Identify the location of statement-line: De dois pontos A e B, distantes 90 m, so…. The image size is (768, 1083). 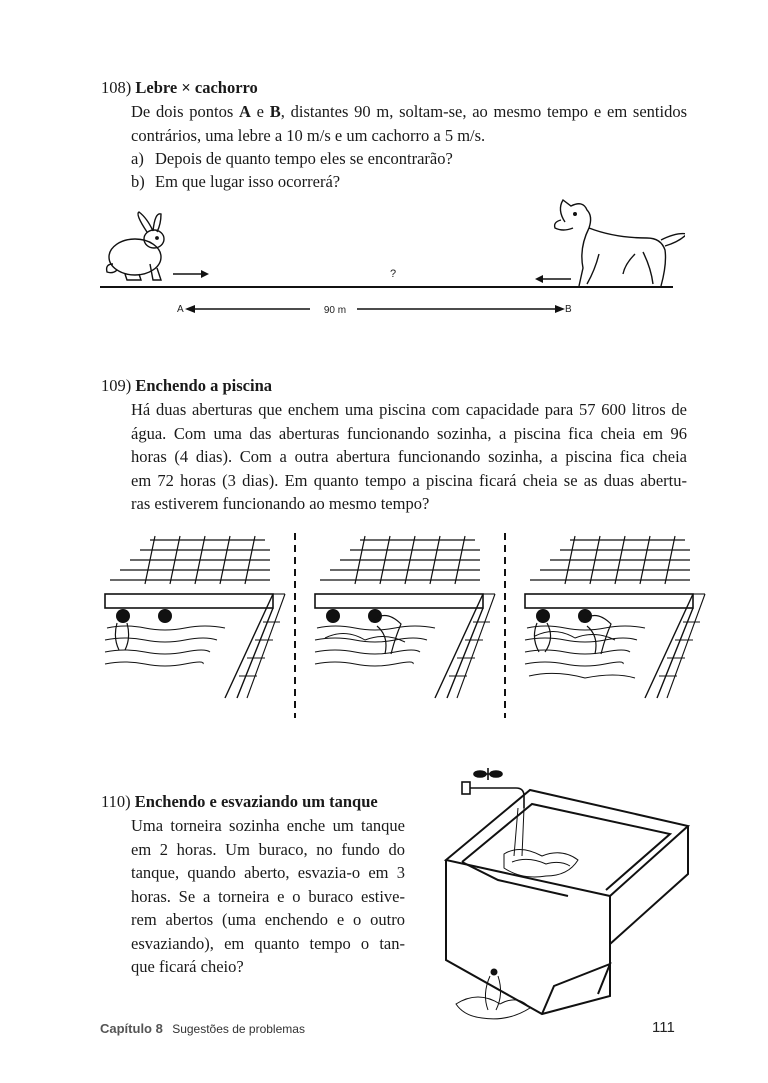
(409, 111).